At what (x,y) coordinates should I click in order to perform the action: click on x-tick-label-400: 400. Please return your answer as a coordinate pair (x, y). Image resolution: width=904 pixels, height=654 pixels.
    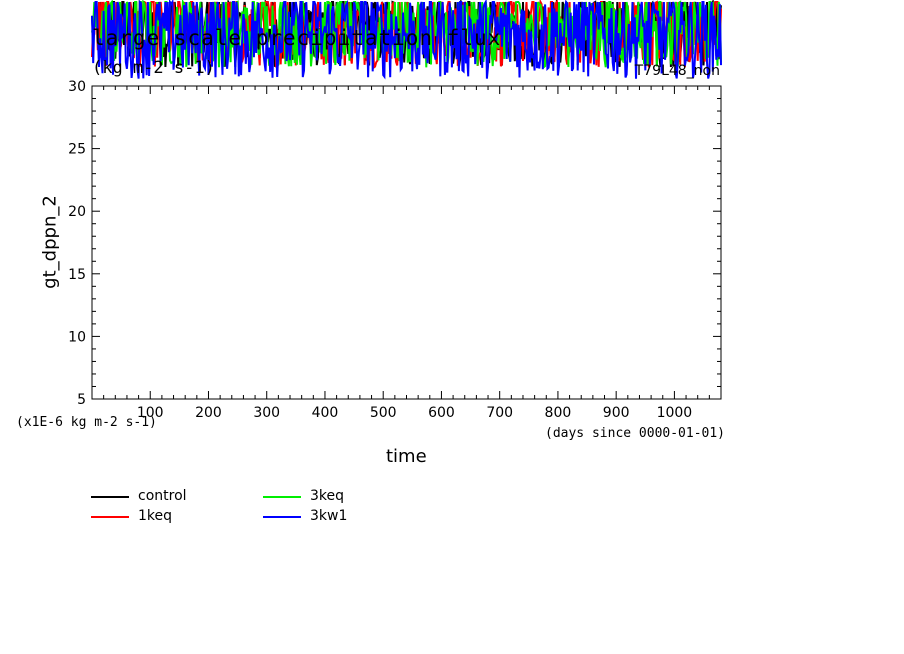
    Looking at the image, I should click on (325, 413).